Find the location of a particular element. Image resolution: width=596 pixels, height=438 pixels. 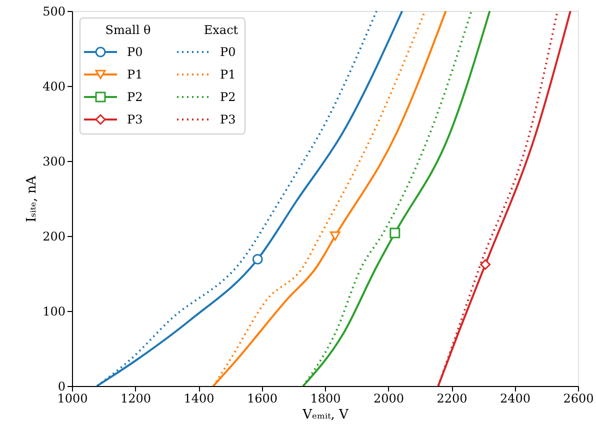

x-tick-label: 2000 is located at coordinates (388, 399).